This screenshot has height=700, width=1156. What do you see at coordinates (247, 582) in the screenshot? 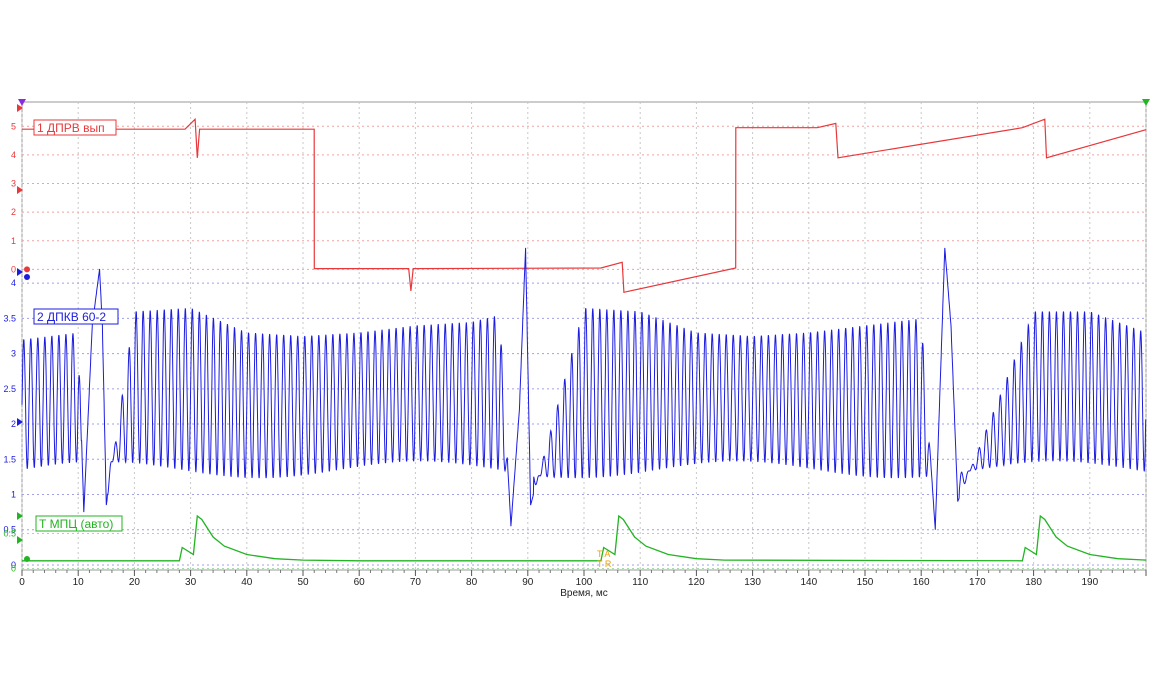
I see `x-tick-label: 40` at bounding box center [247, 582].